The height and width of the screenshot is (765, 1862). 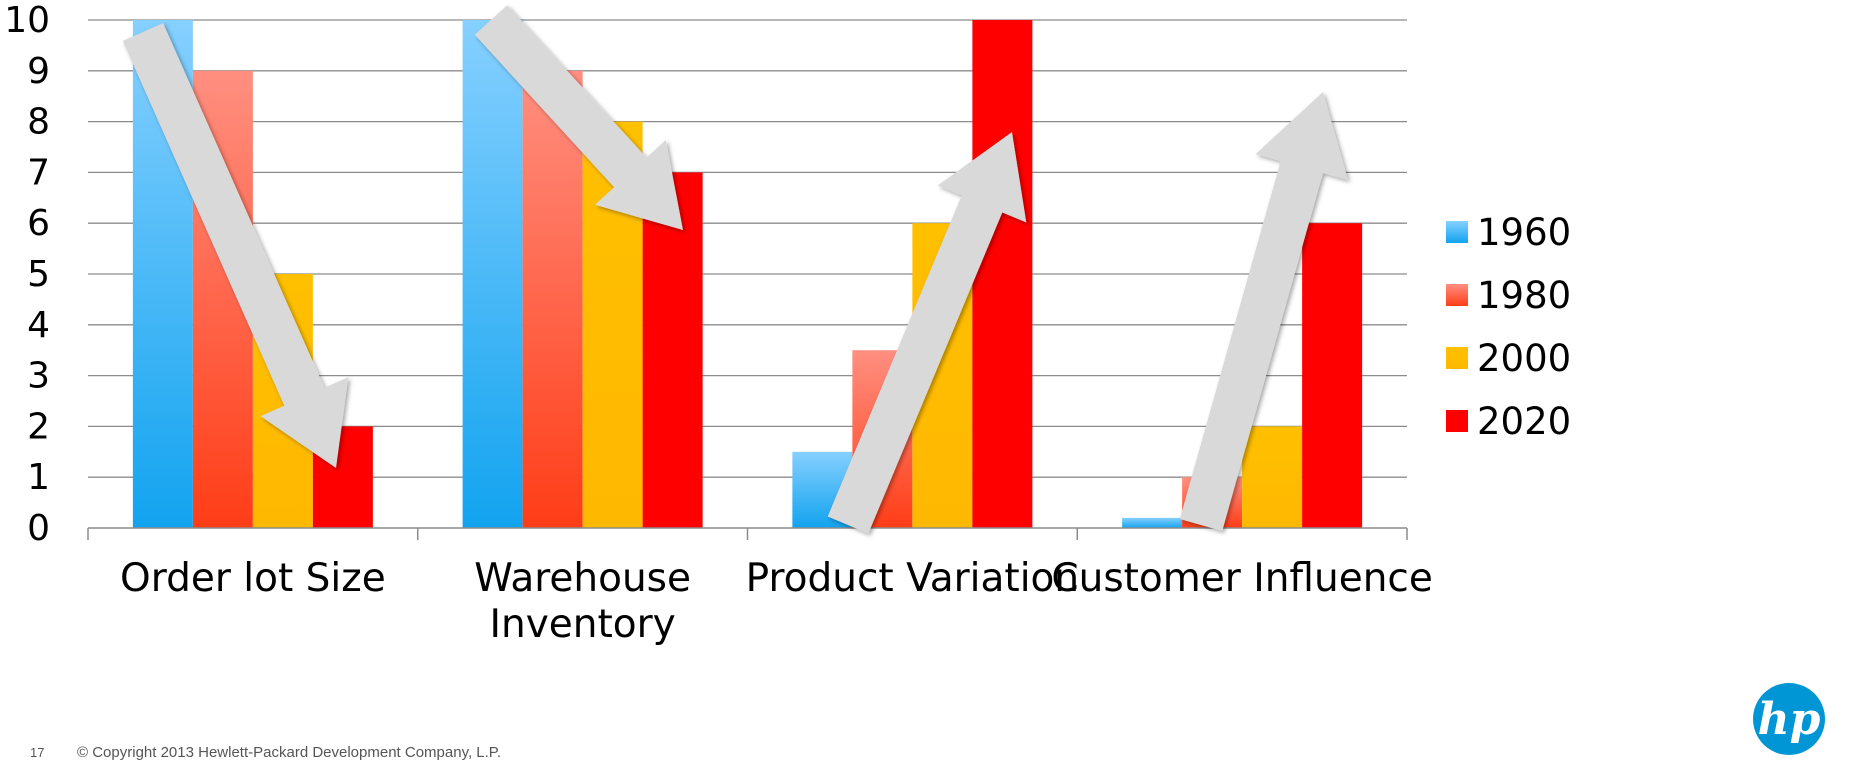 I want to click on bar-1980, so click(x=552, y=299).